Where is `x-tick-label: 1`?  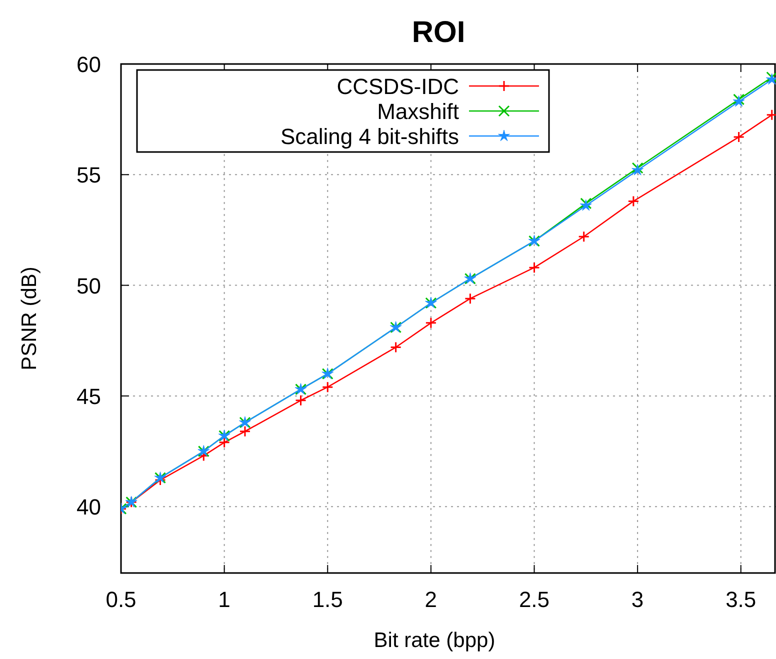 x-tick-label: 1 is located at coordinates (224, 599).